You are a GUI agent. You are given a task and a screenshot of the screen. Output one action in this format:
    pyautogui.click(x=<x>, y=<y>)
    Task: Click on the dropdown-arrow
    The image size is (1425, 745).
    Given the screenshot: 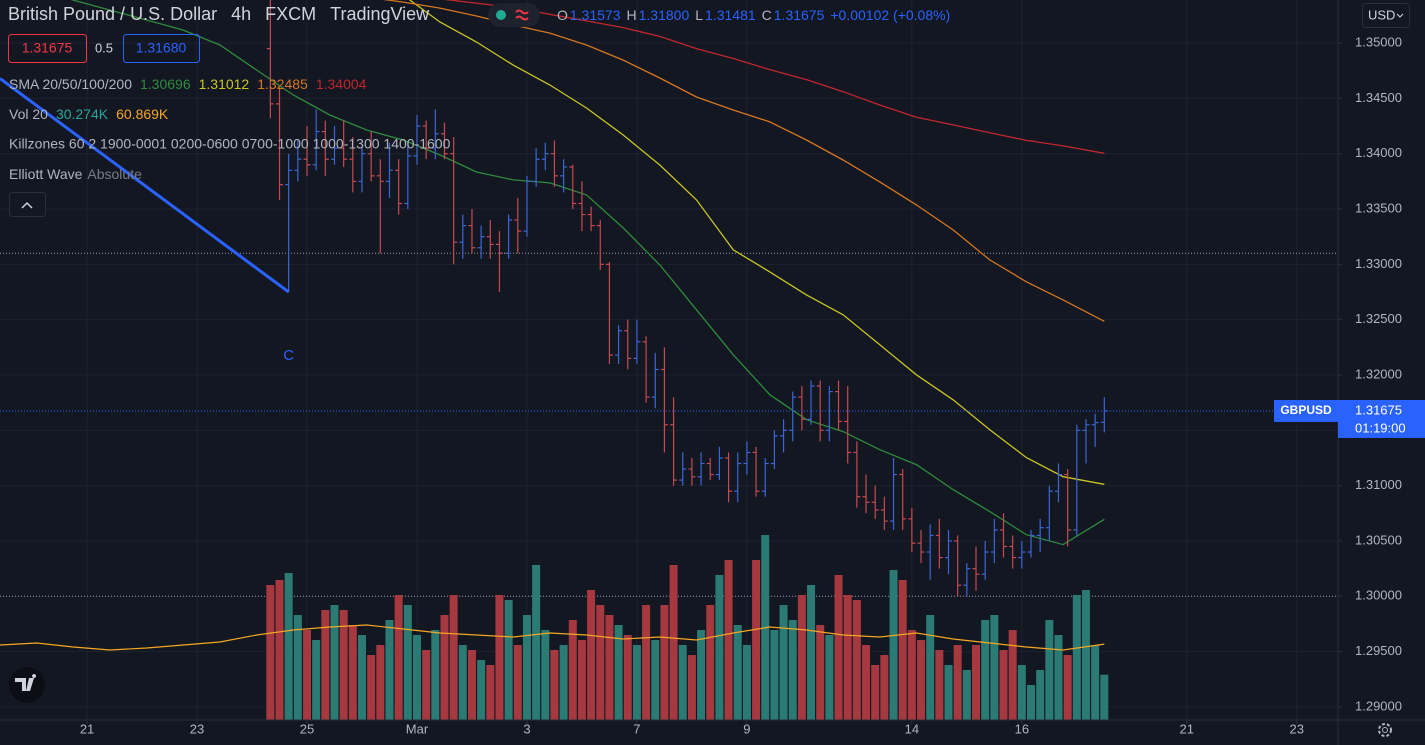 What is the action you would take?
    pyautogui.click(x=1400, y=15)
    